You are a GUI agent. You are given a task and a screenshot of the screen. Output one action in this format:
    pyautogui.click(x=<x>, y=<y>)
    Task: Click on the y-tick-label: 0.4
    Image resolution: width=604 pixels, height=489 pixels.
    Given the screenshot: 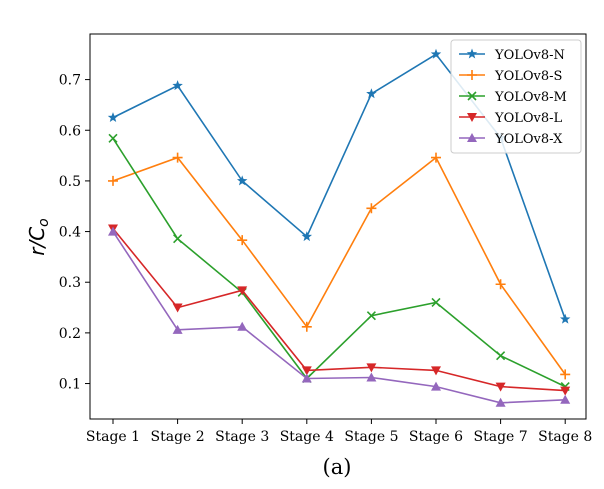 What is the action you would take?
    pyautogui.click(x=70, y=233)
    